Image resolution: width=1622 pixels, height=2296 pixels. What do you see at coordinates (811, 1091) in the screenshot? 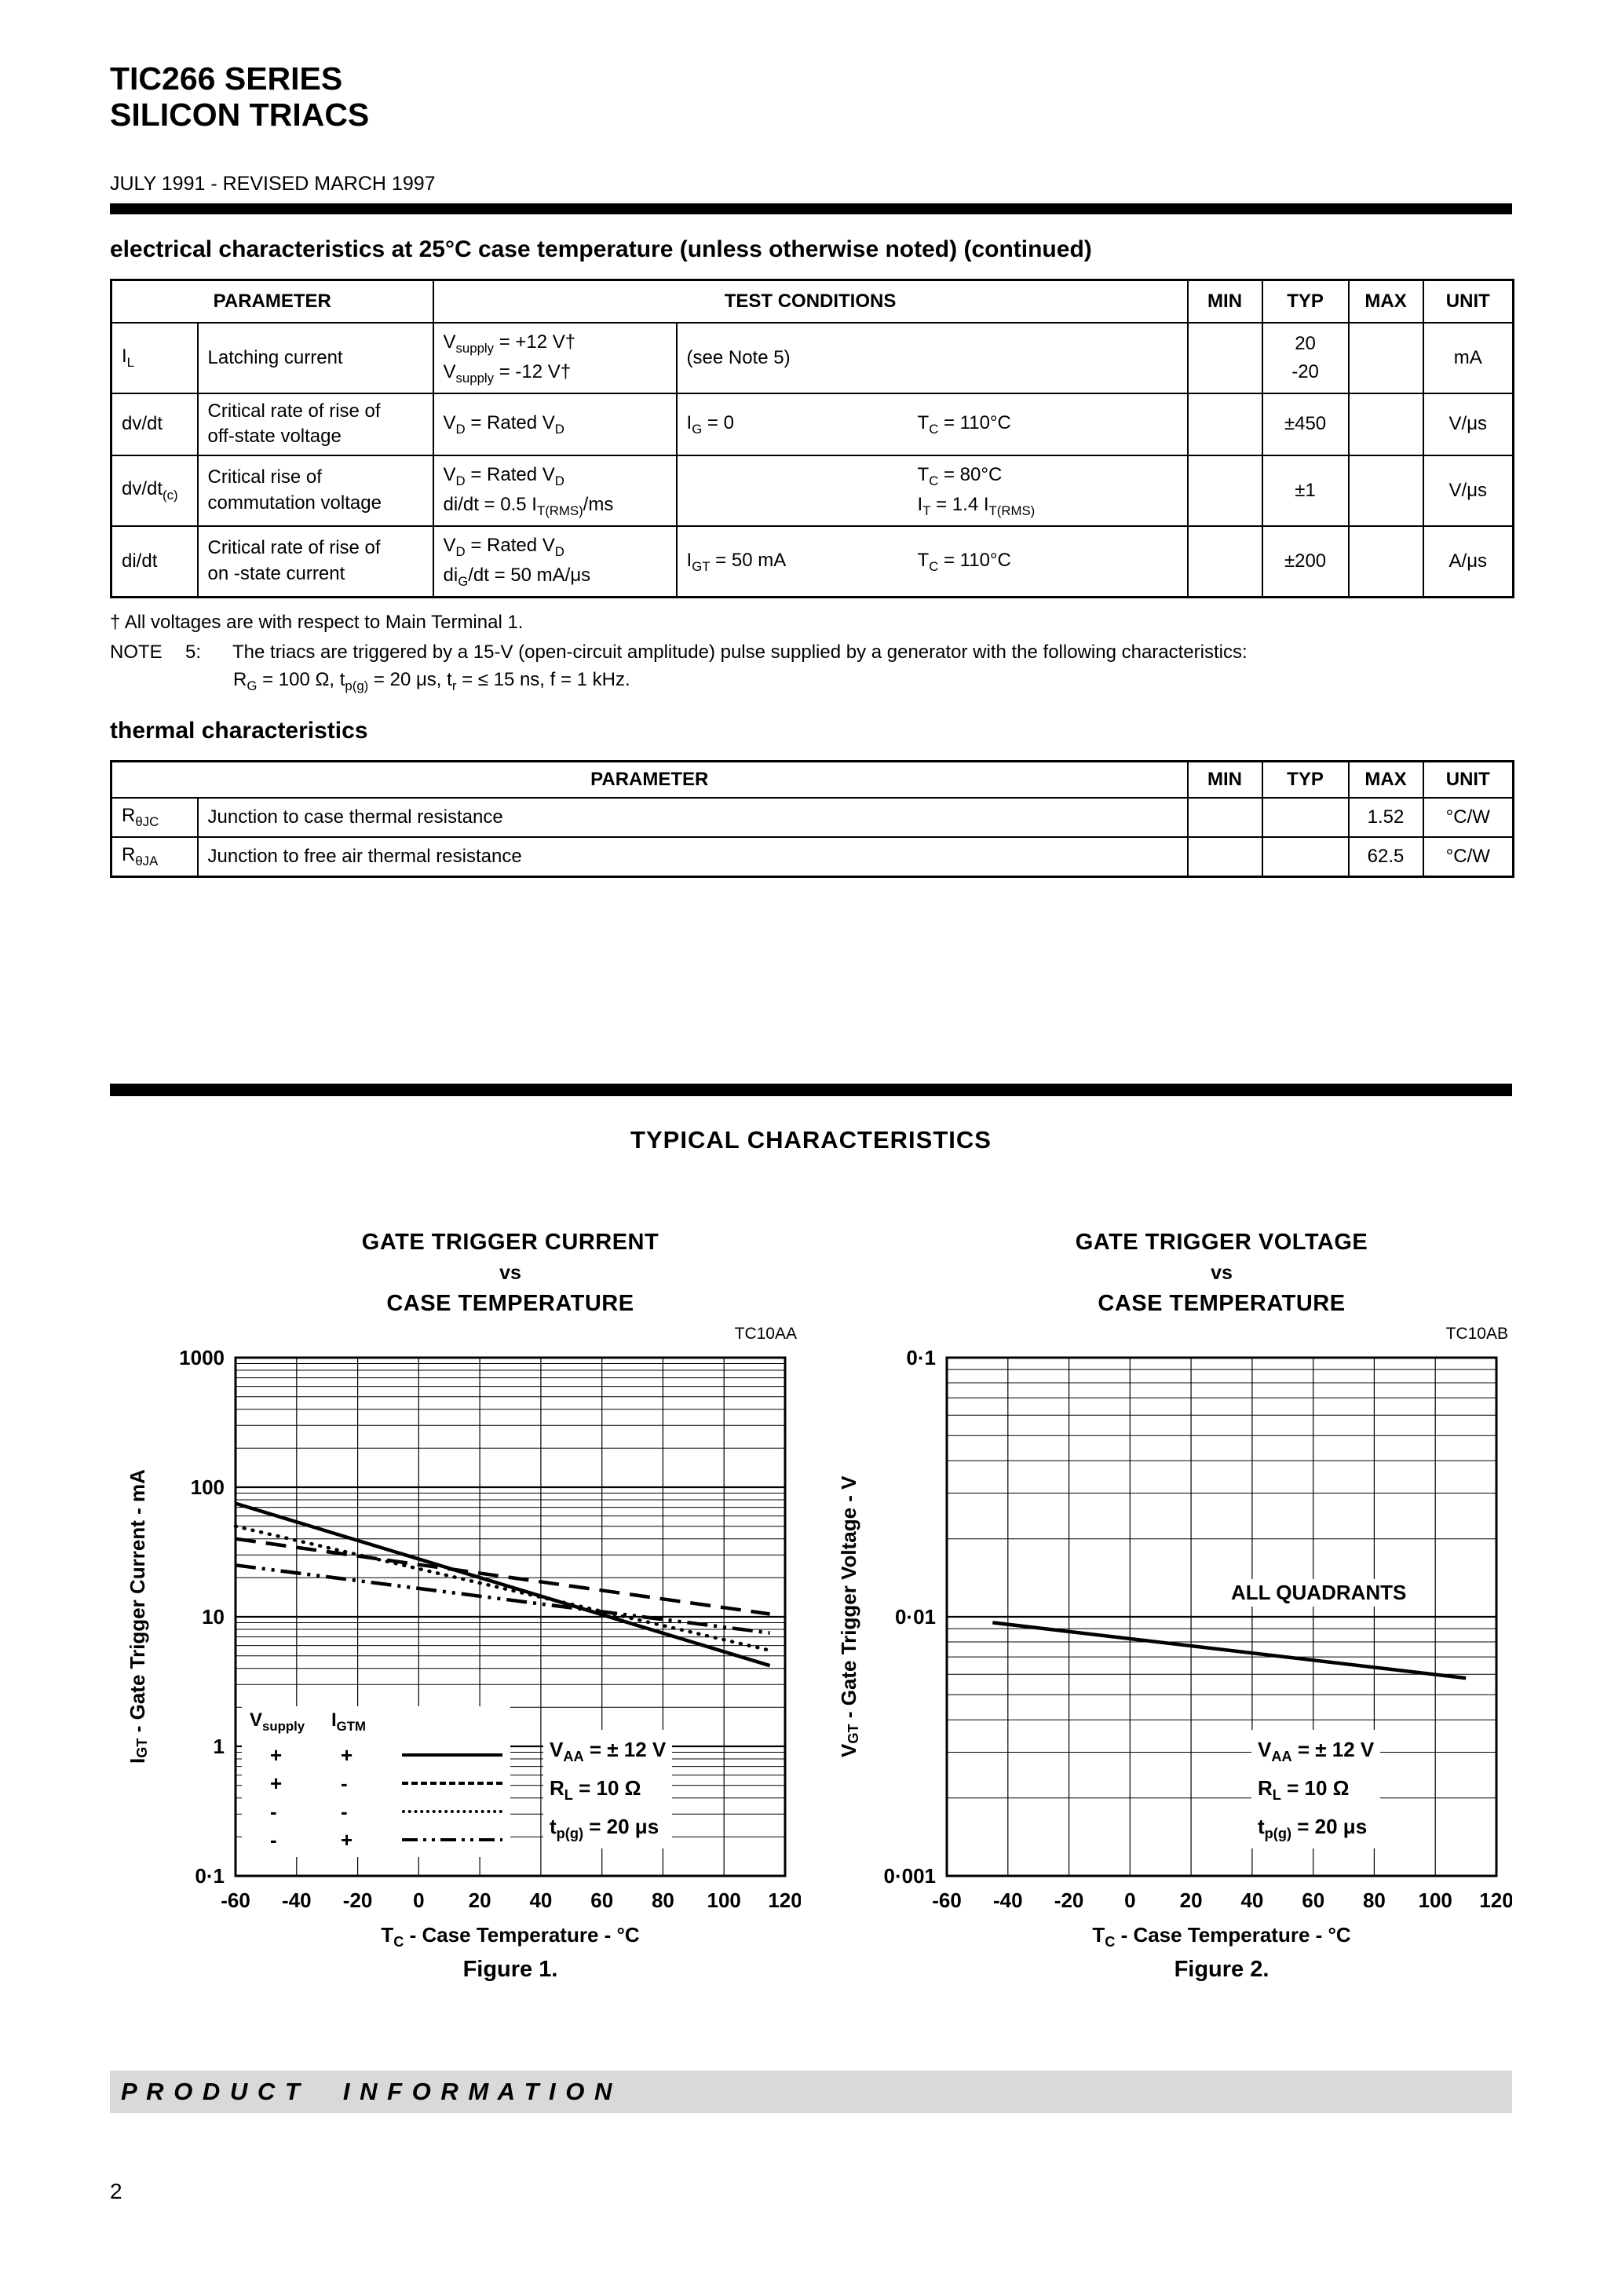
I see `divider-bar-middle` at bounding box center [811, 1091].